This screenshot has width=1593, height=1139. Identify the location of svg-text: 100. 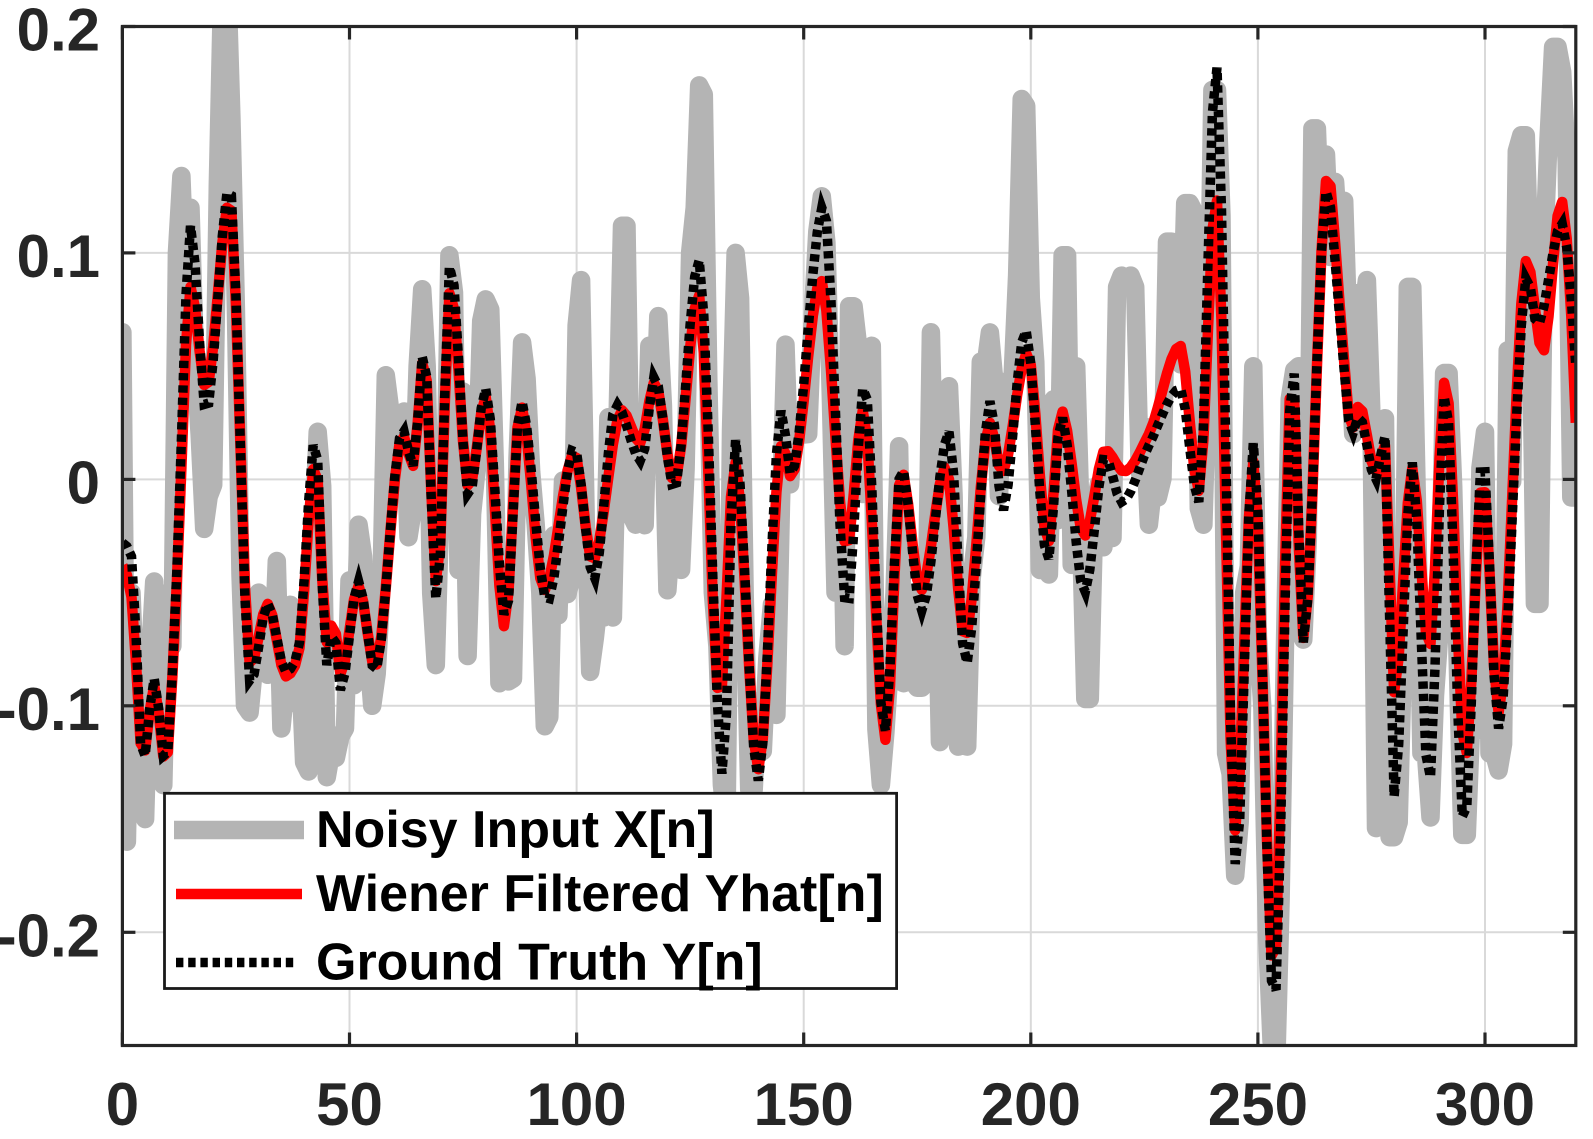
(577, 1102).